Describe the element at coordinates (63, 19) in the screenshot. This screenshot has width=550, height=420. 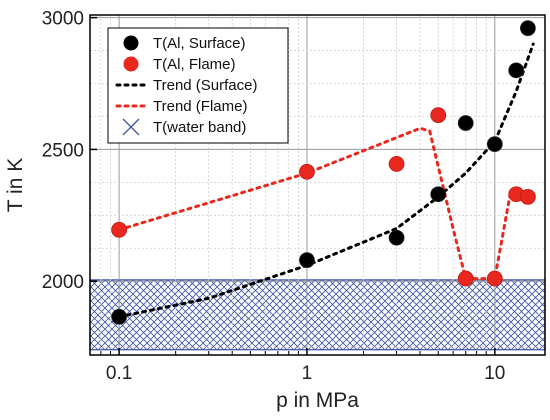
I see `y-tick-label: 3000` at that location.